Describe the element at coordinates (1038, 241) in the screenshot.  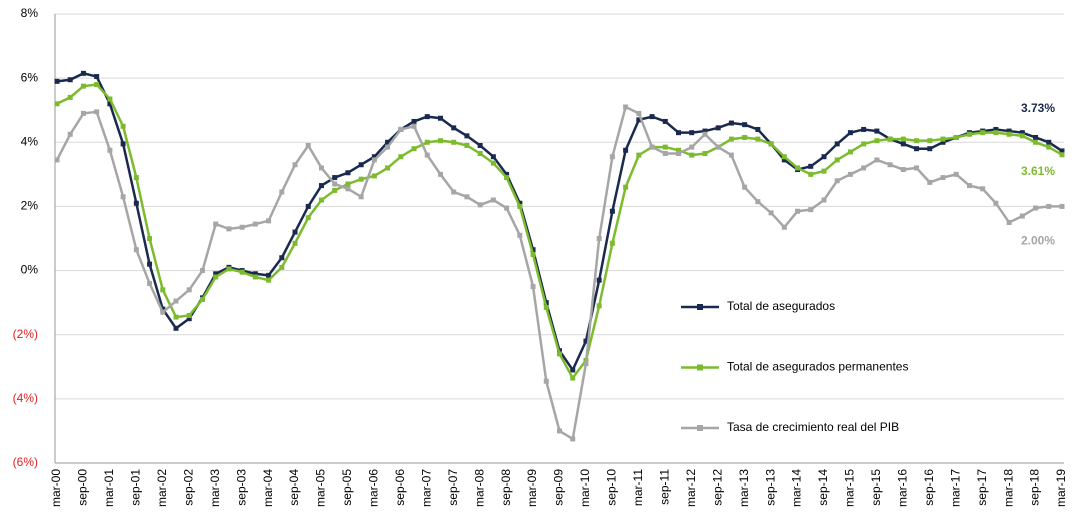
I see `end-label: 2.00%` at that location.